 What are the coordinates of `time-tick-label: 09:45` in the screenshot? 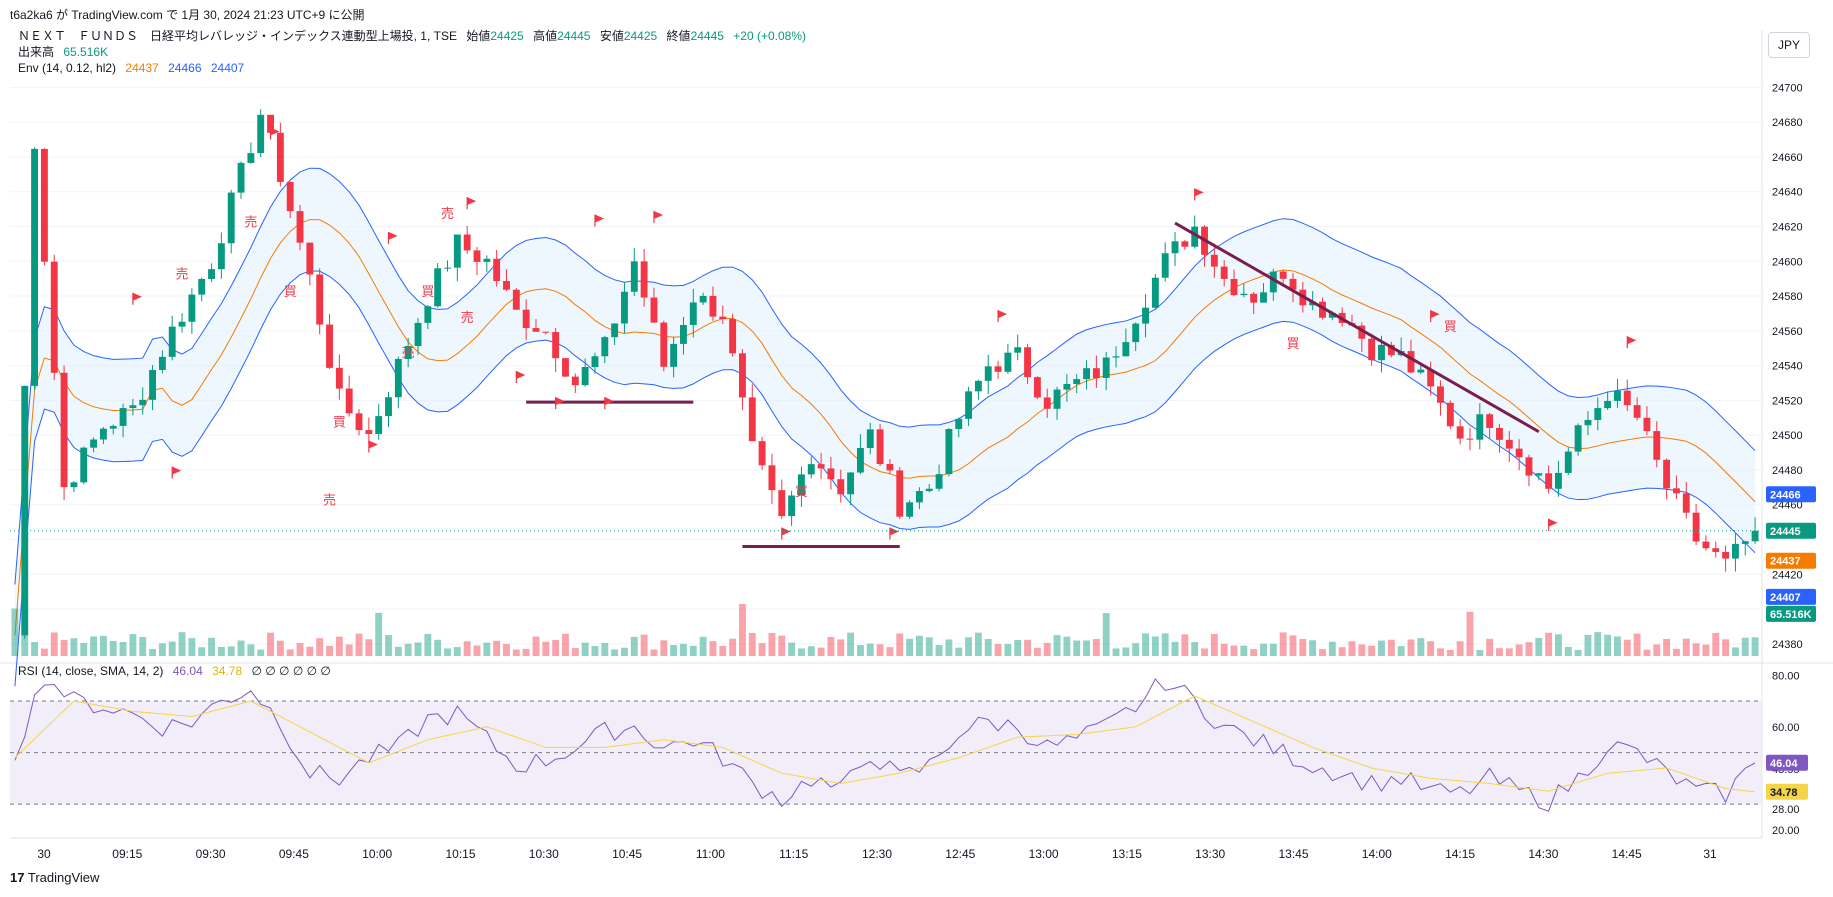 It's located at (294, 854).